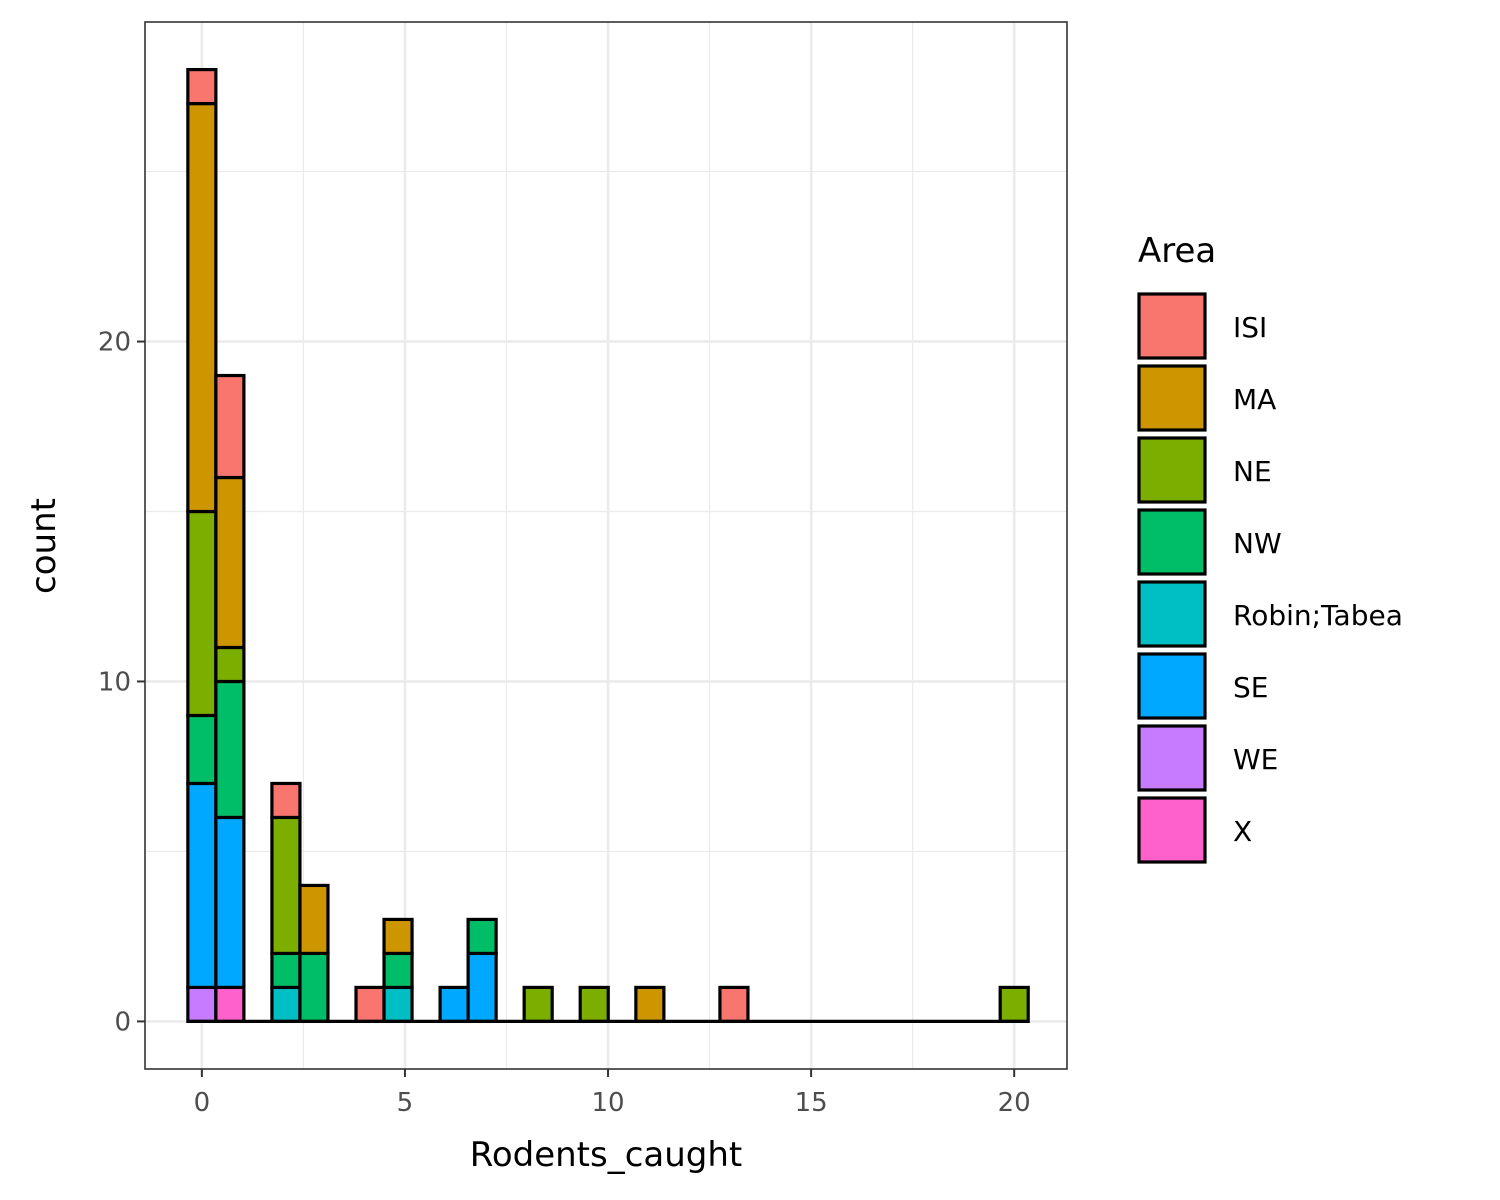  What do you see at coordinates (1254, 399) in the screenshot?
I see `legend-label-ma: MA` at bounding box center [1254, 399].